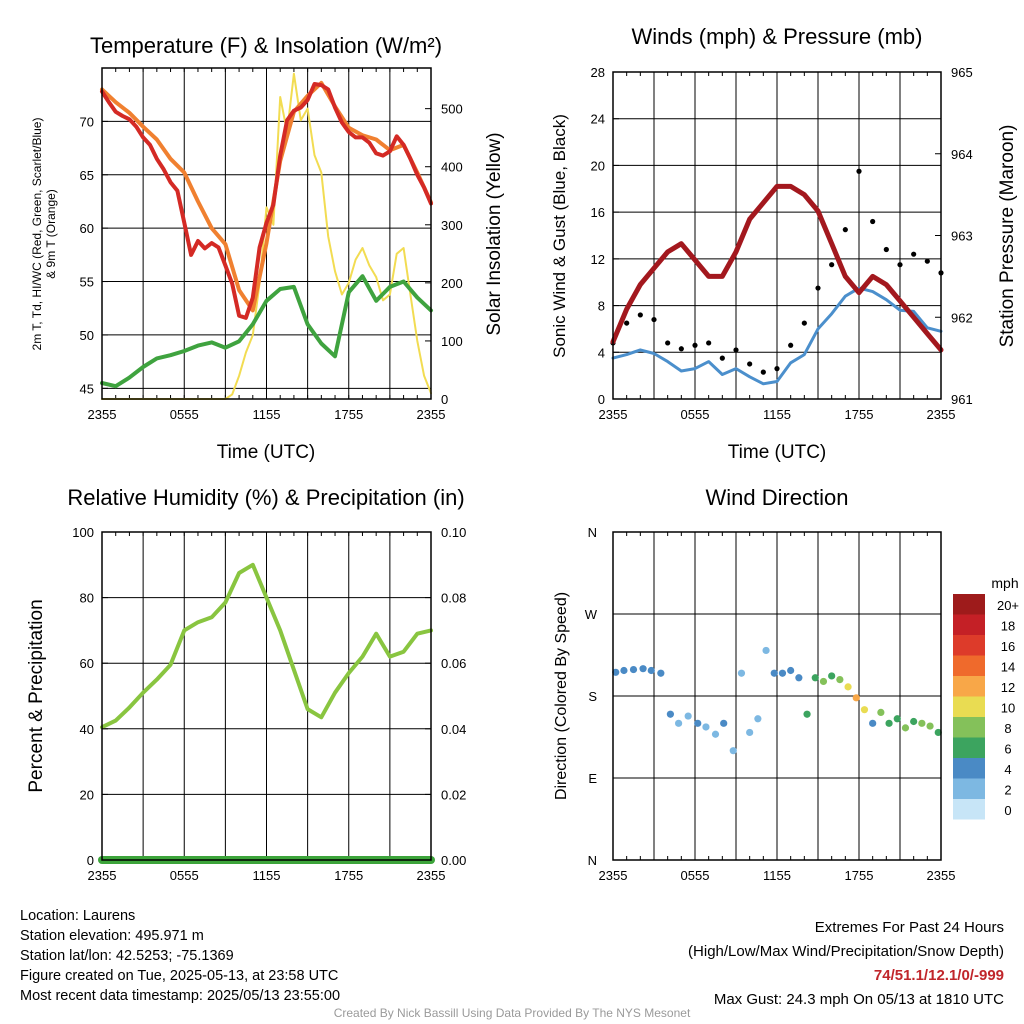 The height and width of the screenshot is (1024, 1024). I want to click on temp-ytick-label: 70, so click(87, 121).